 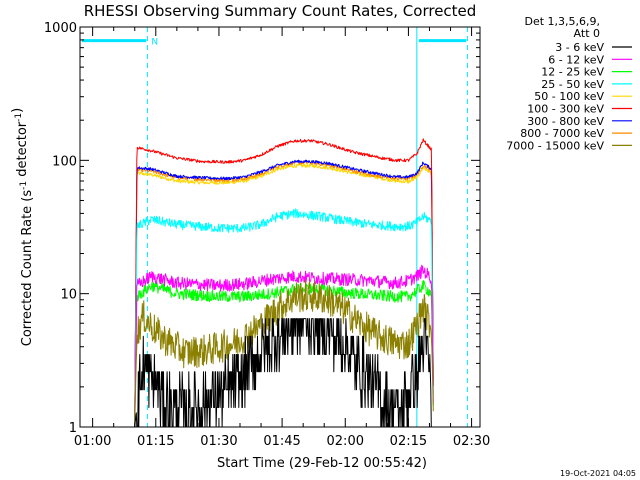 What do you see at coordinates (60, 28) in the screenshot?
I see `y-tick-label-3: 1000` at bounding box center [60, 28].